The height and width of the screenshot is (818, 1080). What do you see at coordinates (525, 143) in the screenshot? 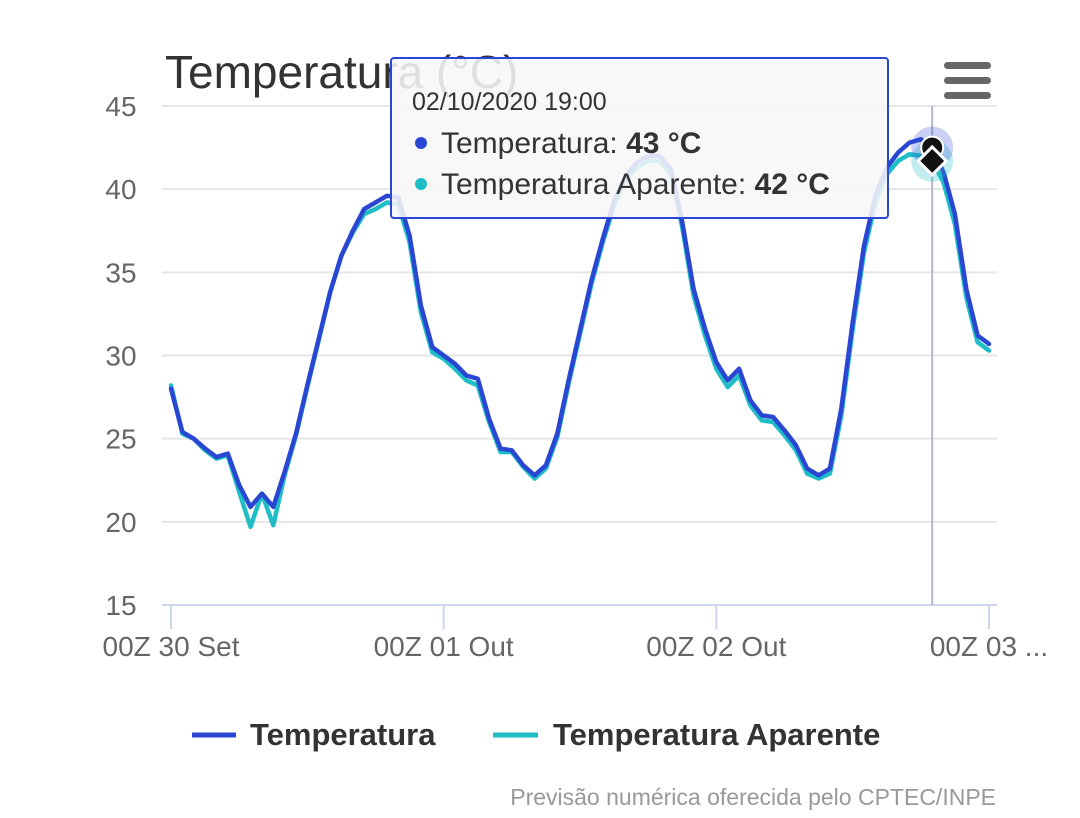
I see `tooltip-series-name-1: Temperatura` at bounding box center [525, 143].